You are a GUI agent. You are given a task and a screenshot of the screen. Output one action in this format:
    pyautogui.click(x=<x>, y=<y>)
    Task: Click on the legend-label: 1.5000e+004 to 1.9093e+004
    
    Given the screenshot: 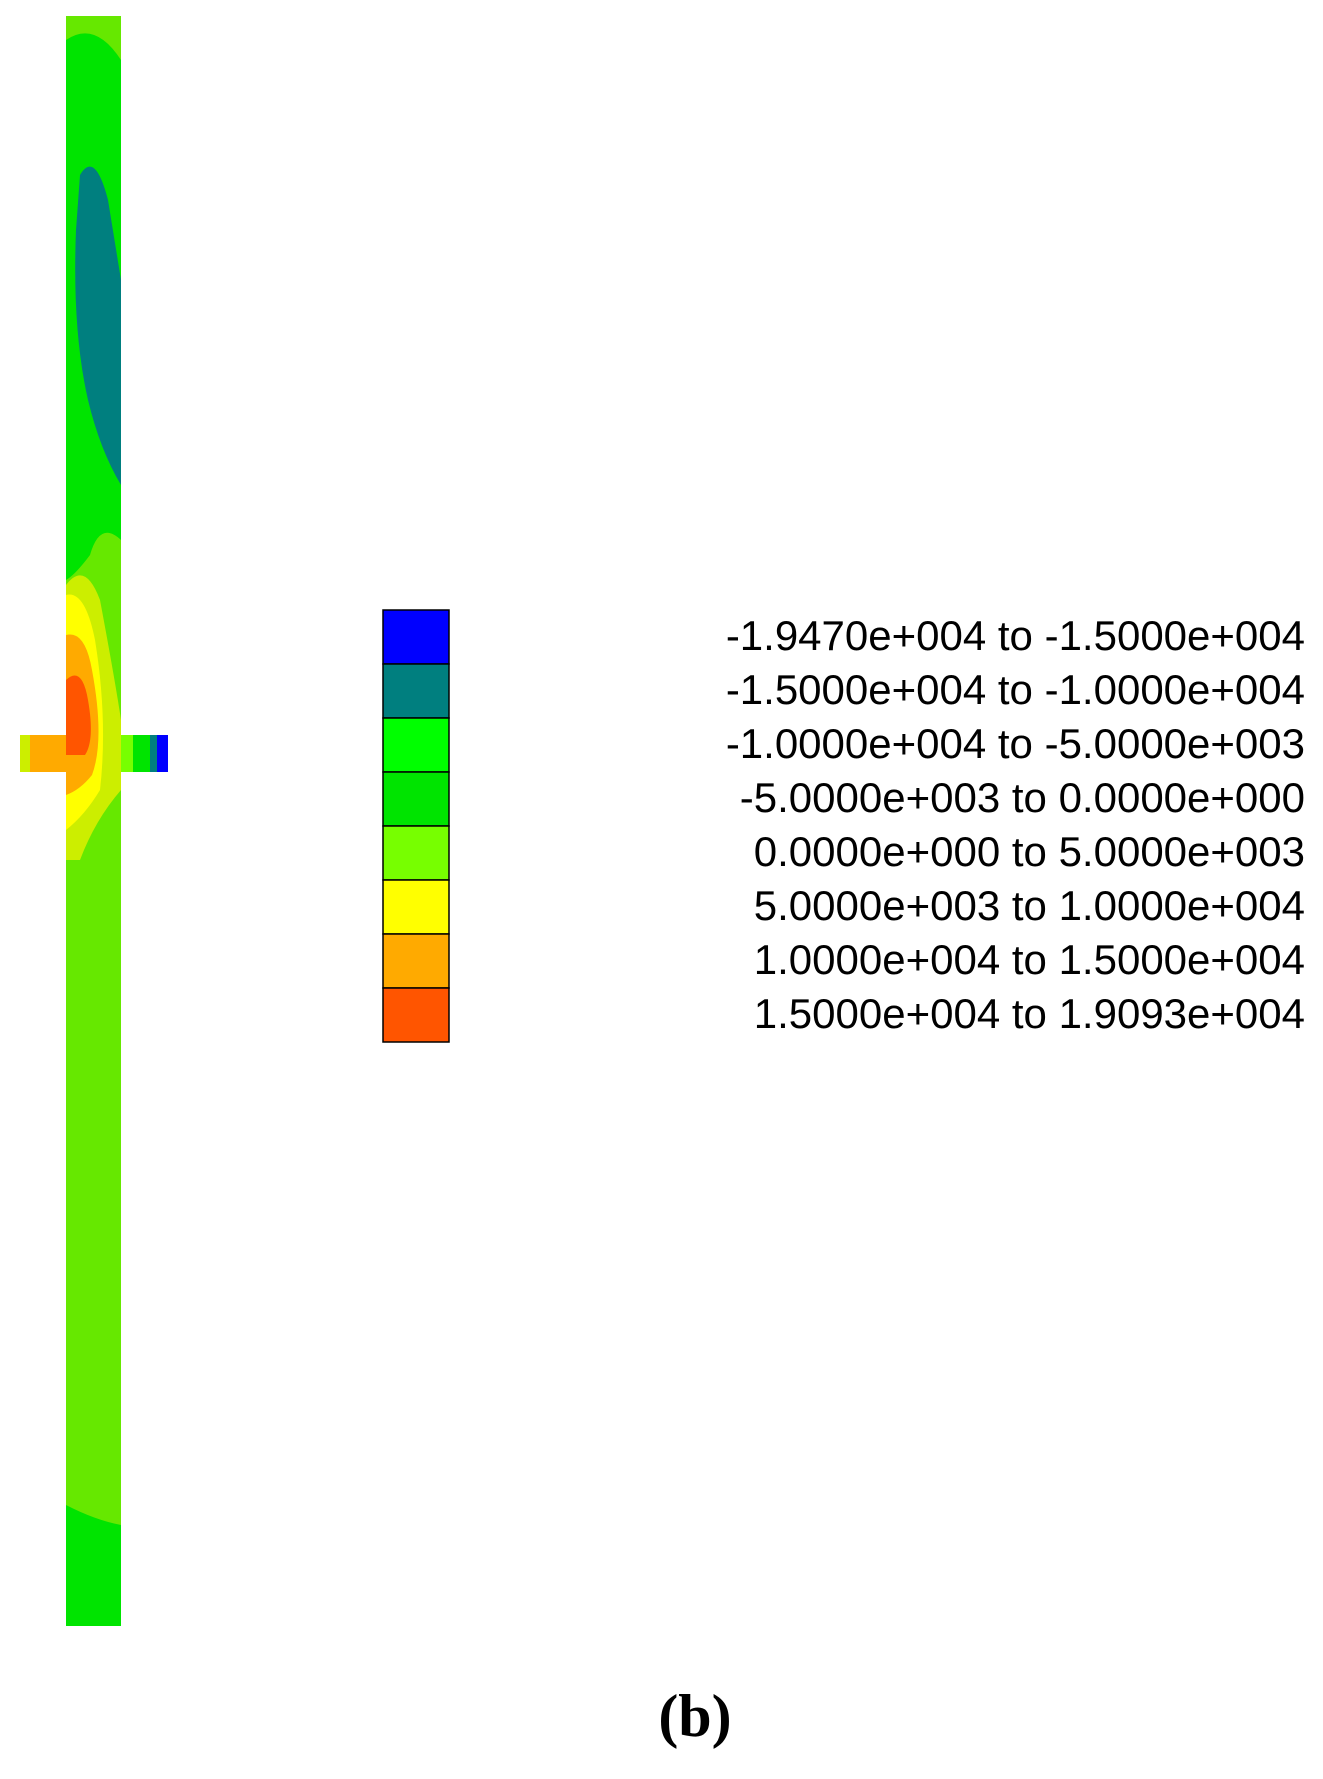 What is the action you would take?
    pyautogui.click(x=1029, y=1013)
    